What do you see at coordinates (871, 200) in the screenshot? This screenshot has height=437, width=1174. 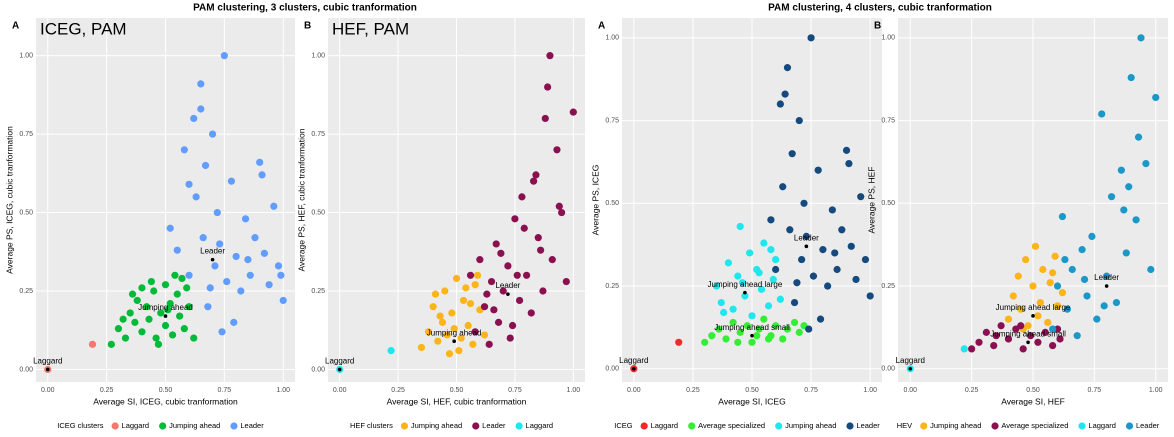 I see `y-axis-label: Average PS, HEF` at bounding box center [871, 200].